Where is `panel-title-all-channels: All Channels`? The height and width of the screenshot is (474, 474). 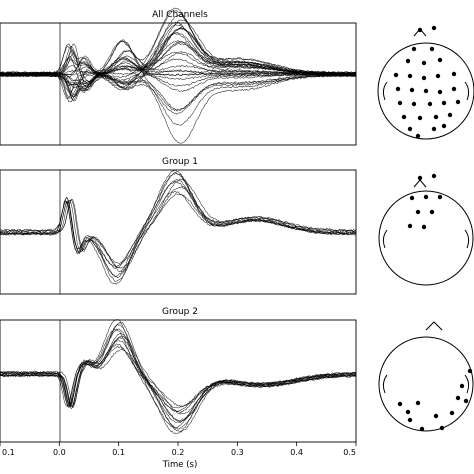
panel-title-all-channels: All Channels is located at coordinates (180, 15).